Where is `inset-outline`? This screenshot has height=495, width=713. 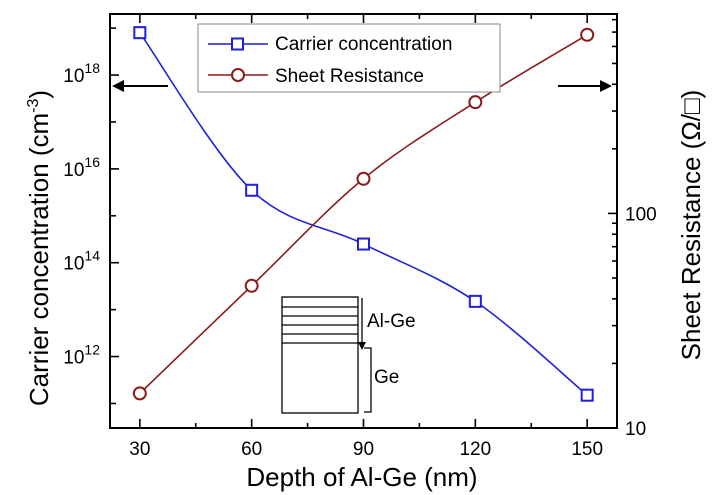
inset-outline is located at coordinates (320, 355).